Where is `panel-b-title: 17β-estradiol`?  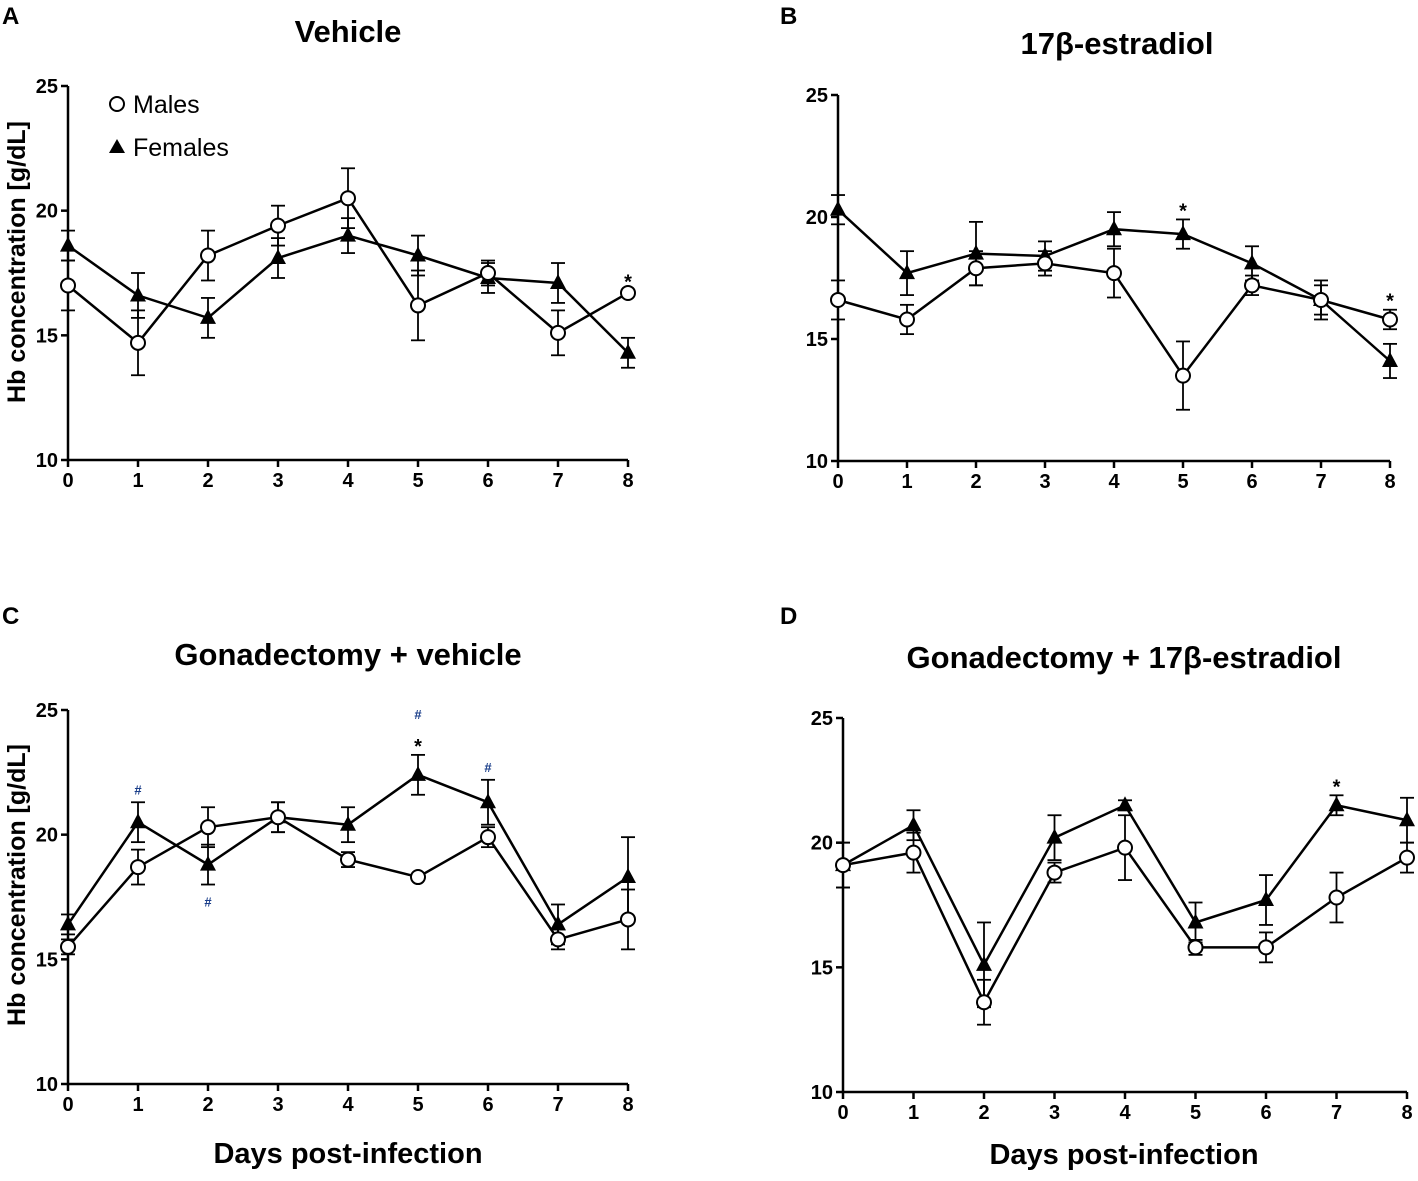
panel-b-title: 17β-estradiol is located at coordinates (1117, 43).